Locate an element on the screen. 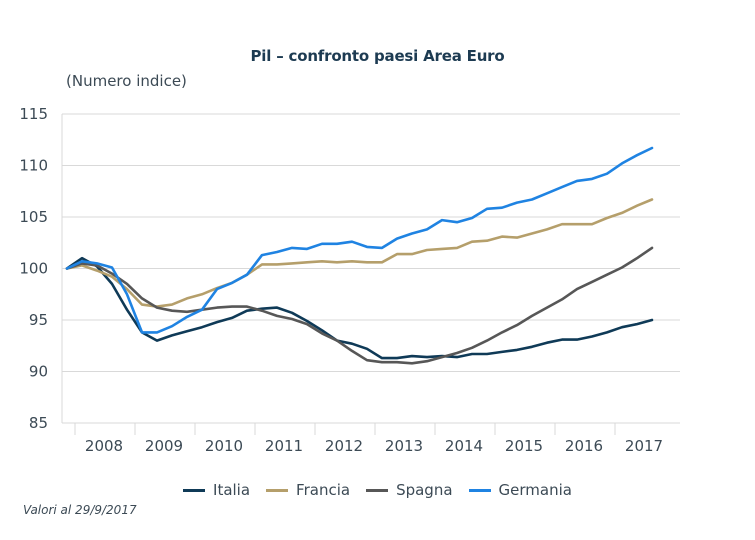  legend-label: Spagna is located at coordinates (424, 490).